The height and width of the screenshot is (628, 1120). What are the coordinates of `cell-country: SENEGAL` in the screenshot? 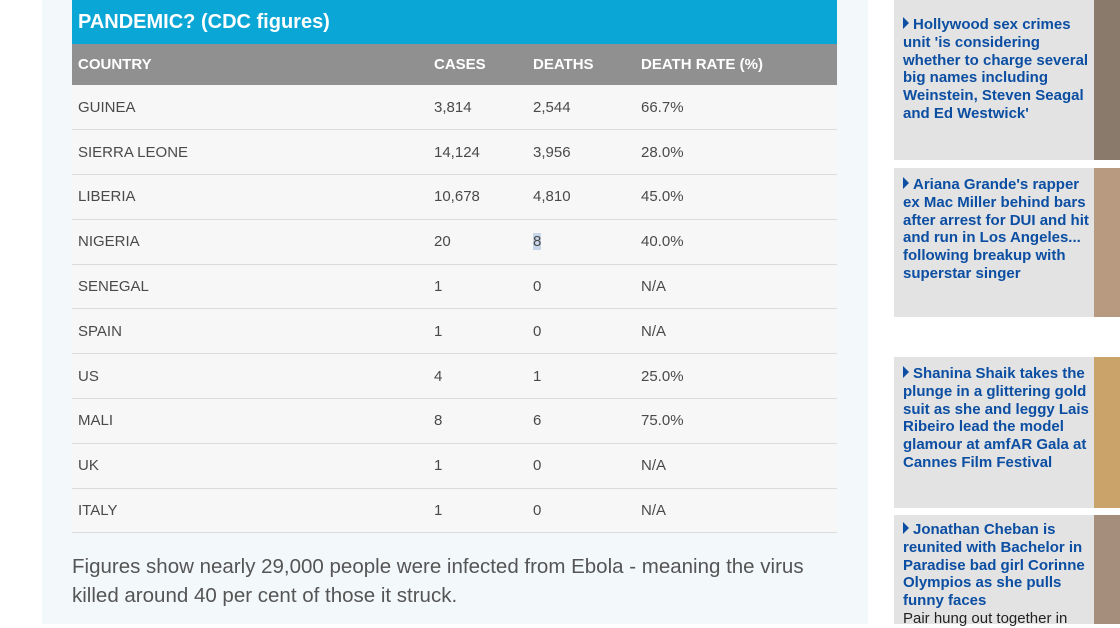 It's located at (113, 287).